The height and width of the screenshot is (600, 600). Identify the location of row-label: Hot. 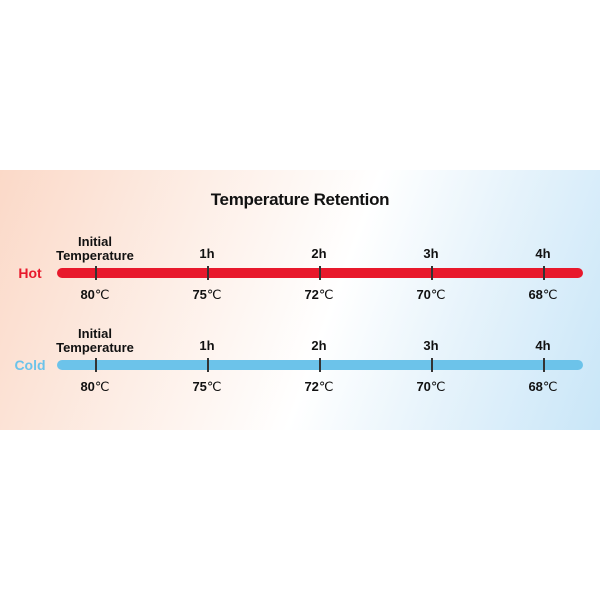
(30, 273).